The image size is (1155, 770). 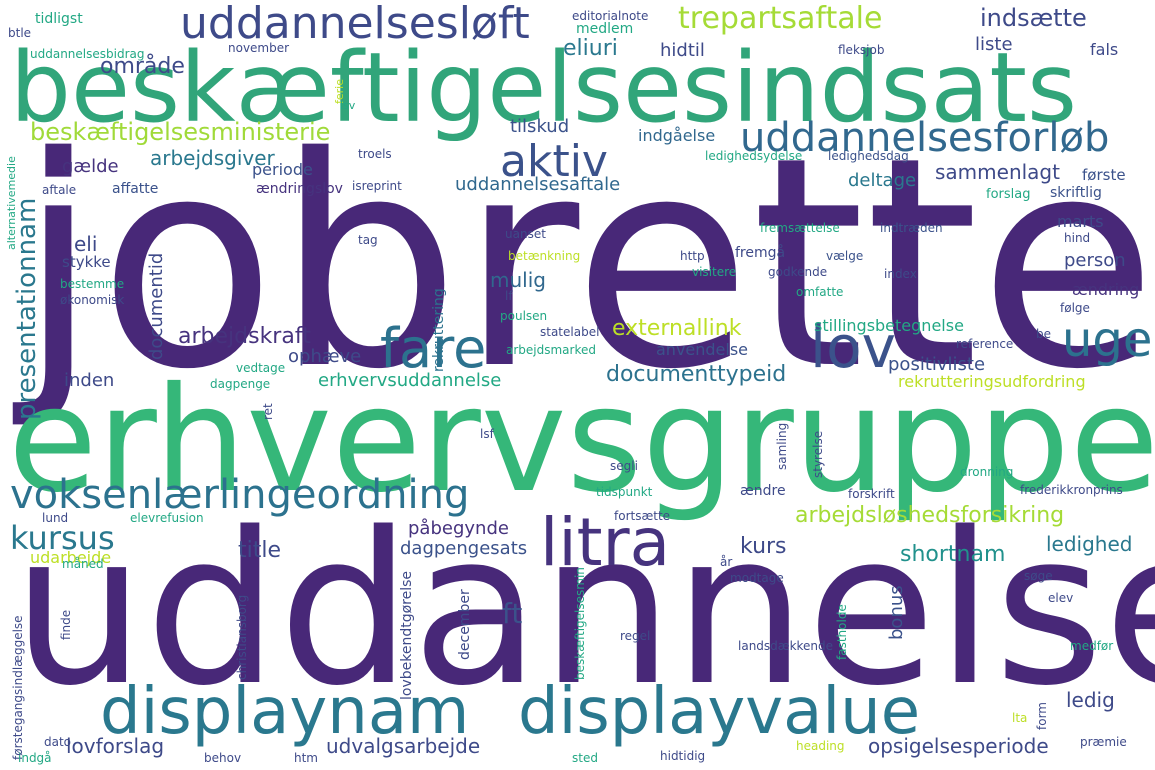 What do you see at coordinates (635, 636) in the screenshot?
I see `word-regel: regel` at bounding box center [635, 636].